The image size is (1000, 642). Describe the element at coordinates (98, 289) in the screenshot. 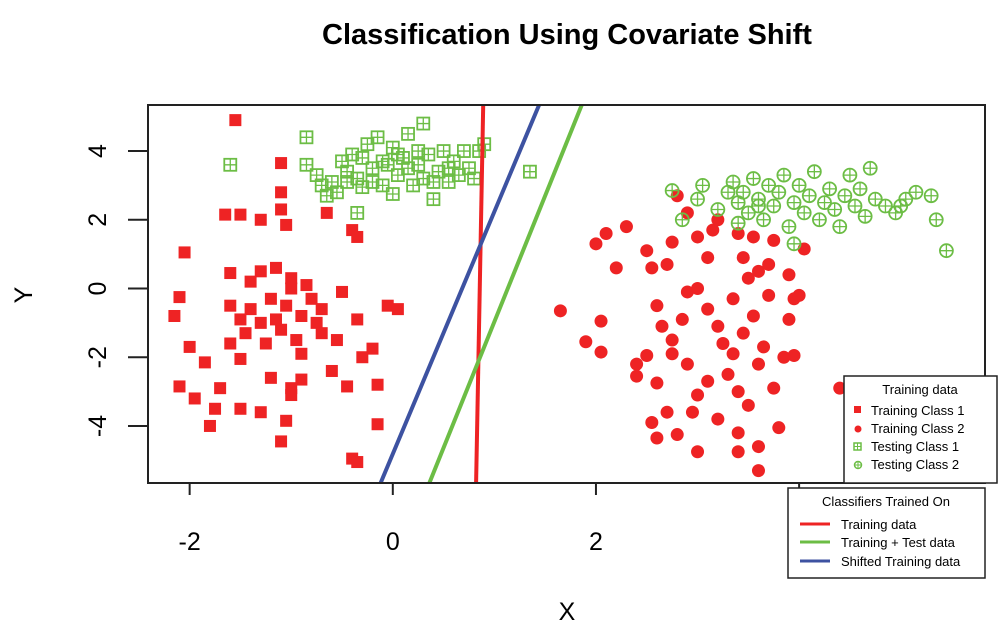

I see `y-tick-label: 0` at that location.